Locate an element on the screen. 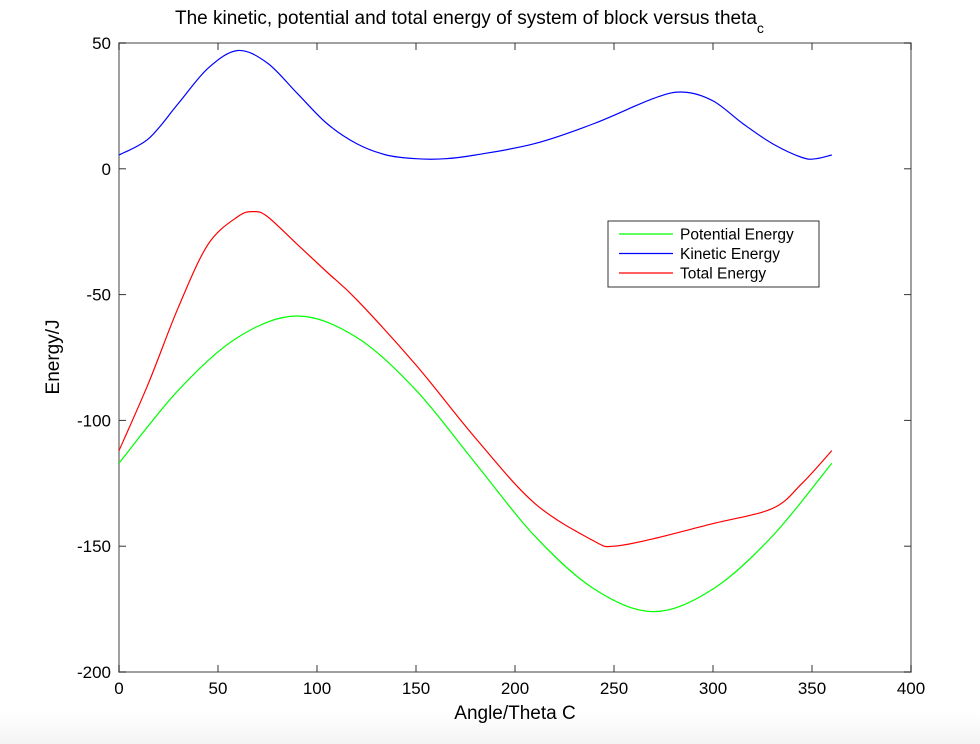 This screenshot has width=980, height=744. x-tick-label: 0 is located at coordinates (118, 688).